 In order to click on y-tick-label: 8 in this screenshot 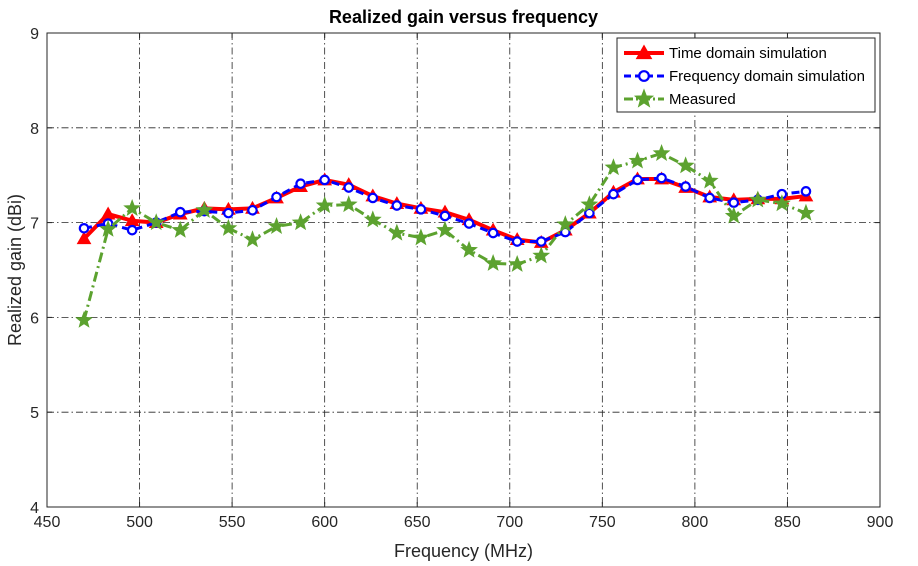, I will do `click(34, 129)`.